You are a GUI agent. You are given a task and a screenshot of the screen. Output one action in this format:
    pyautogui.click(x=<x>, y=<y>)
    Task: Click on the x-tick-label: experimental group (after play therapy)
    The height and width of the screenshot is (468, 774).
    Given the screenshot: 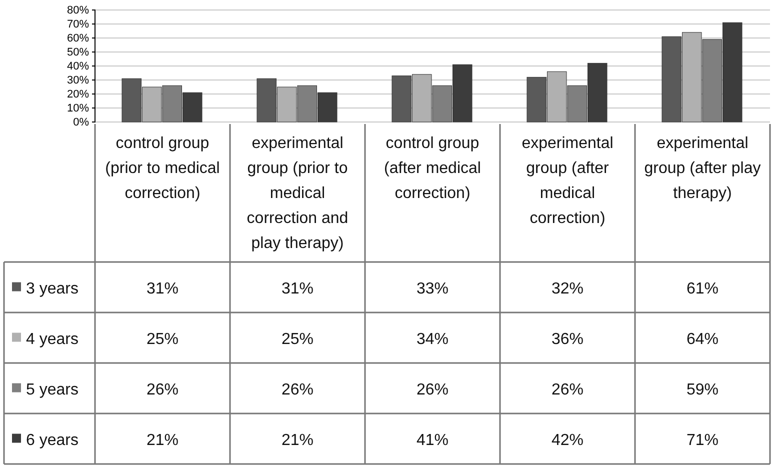 What is the action you would take?
    pyautogui.click(x=702, y=168)
    